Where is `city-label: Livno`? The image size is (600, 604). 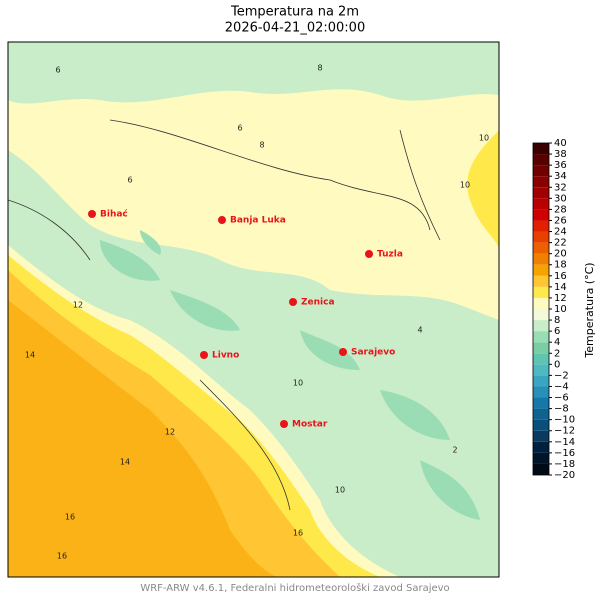
city-label: Livno is located at coordinates (225, 356).